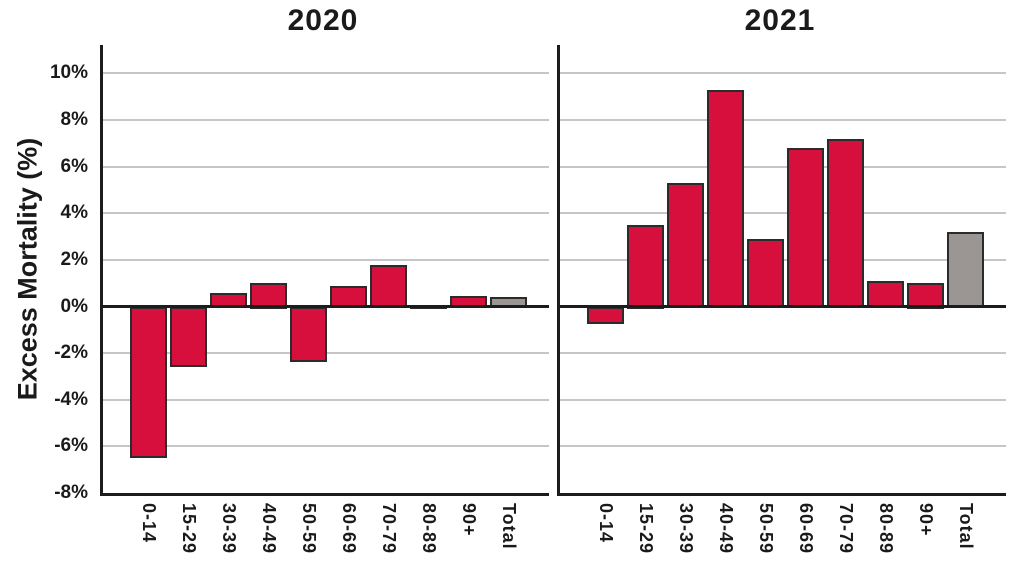 The width and height of the screenshot is (1024, 573). What do you see at coordinates (71, 446) in the screenshot?
I see `y-tick-label: -6%` at bounding box center [71, 446].